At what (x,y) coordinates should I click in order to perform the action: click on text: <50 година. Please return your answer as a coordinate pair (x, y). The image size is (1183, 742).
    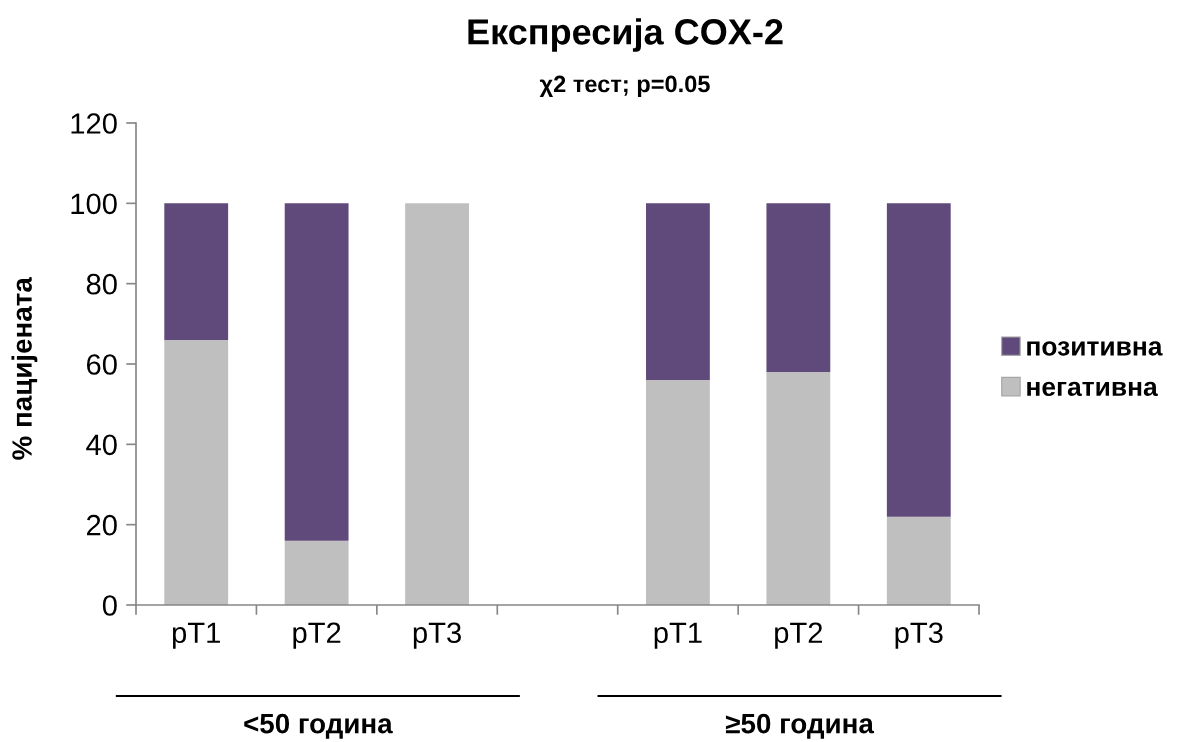
    Looking at the image, I should click on (318, 726).